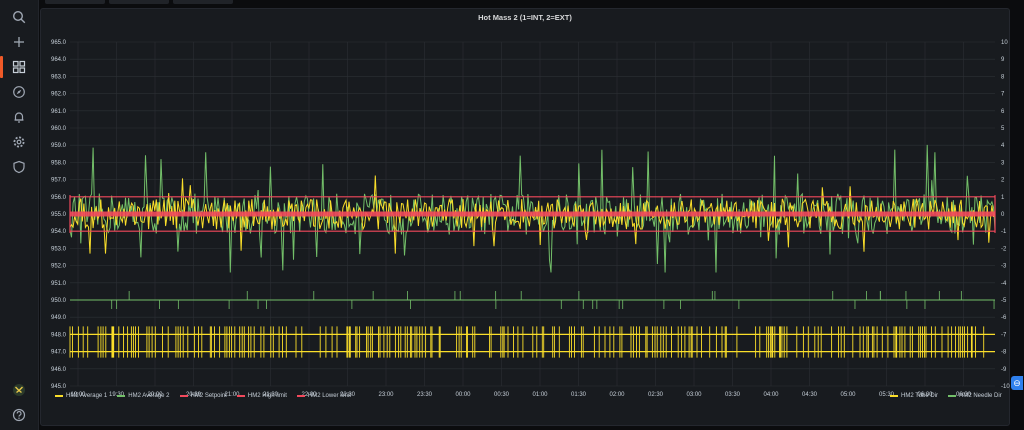  I want to click on x-tick-label: 20:00, so click(155, 395).